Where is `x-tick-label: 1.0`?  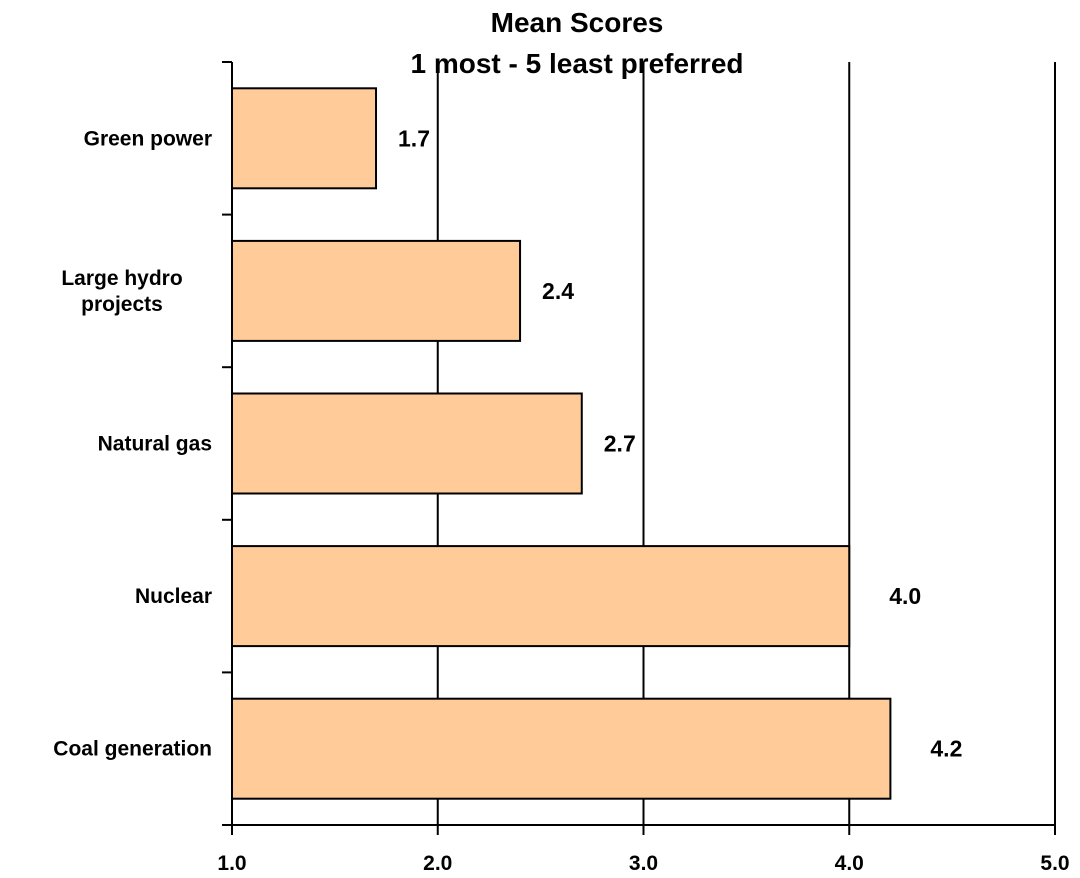 x-tick-label: 1.0 is located at coordinates (231, 863).